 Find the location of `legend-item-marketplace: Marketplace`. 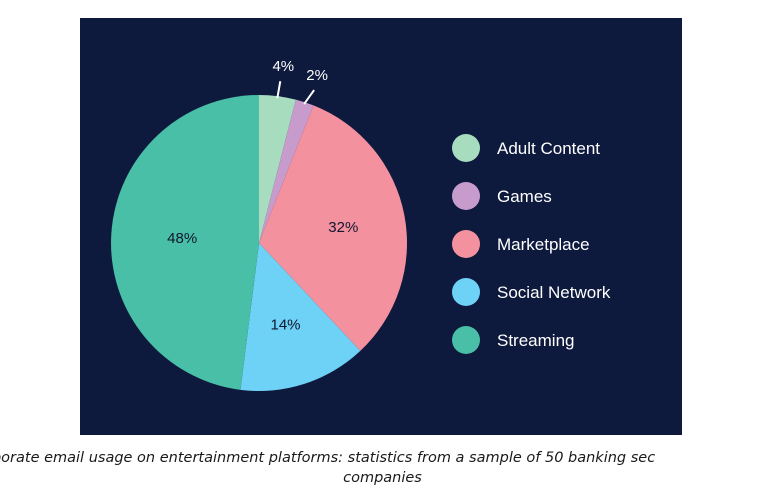

legend-item-marketplace: Marketplace is located at coordinates (521, 244).